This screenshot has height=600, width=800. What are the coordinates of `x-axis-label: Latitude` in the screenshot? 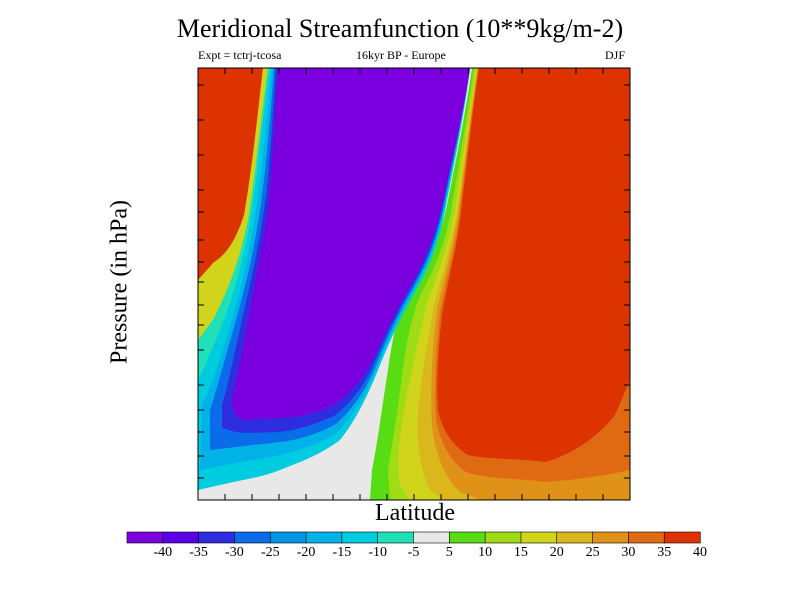 It's located at (415, 513).